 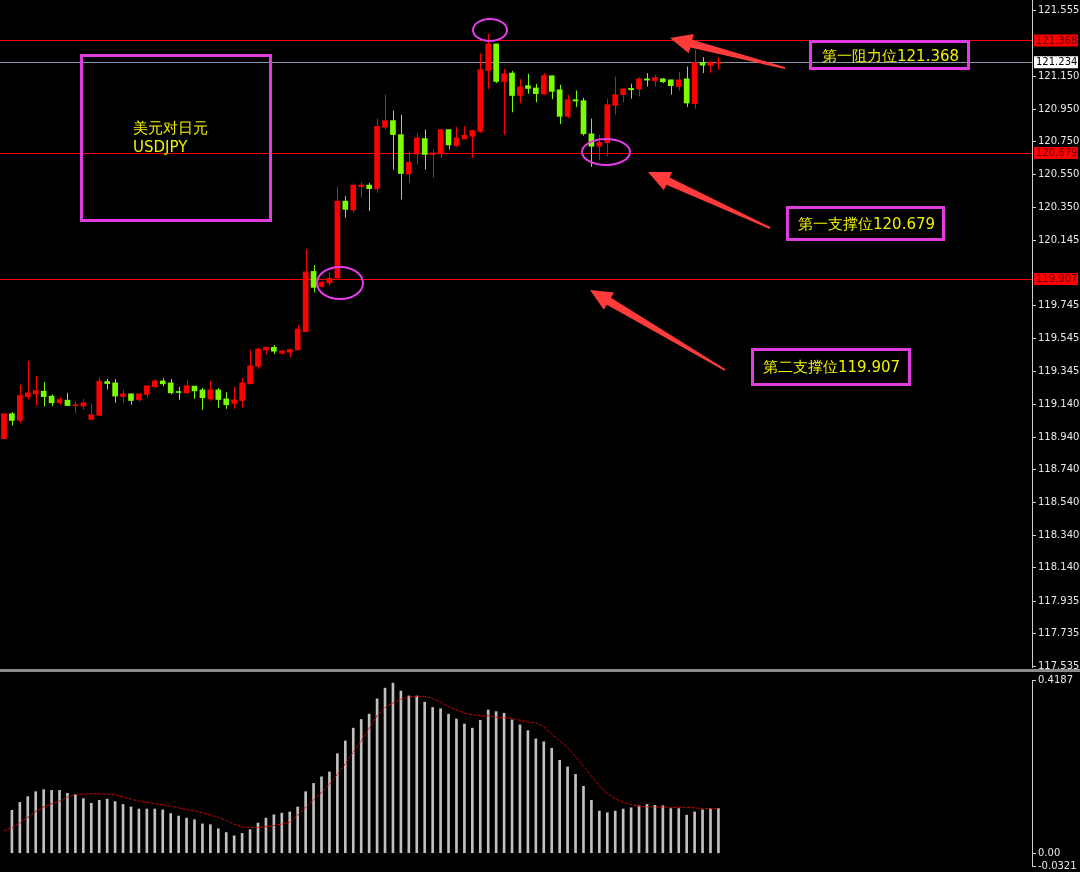 I want to click on ref-line-label: 119.907, so click(x=1057, y=279).